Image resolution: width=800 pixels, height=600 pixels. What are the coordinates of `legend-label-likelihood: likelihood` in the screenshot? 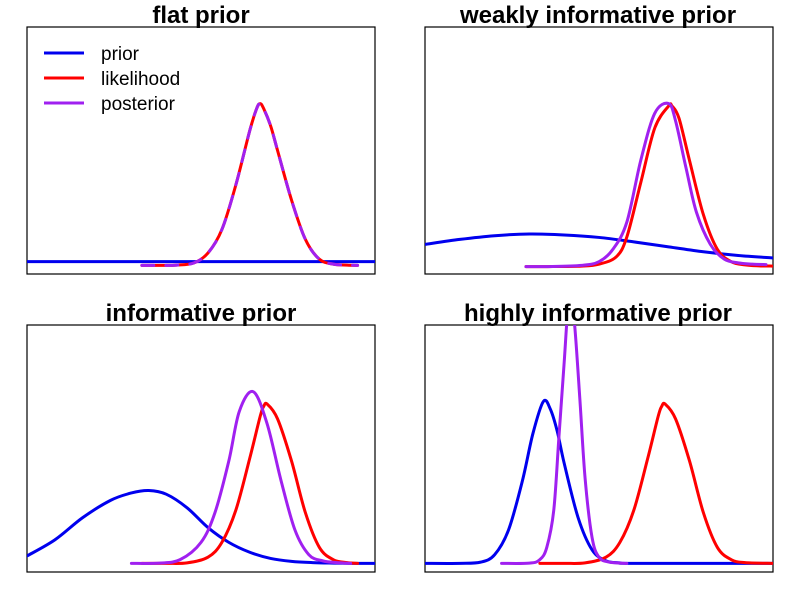 It's located at (140, 79).